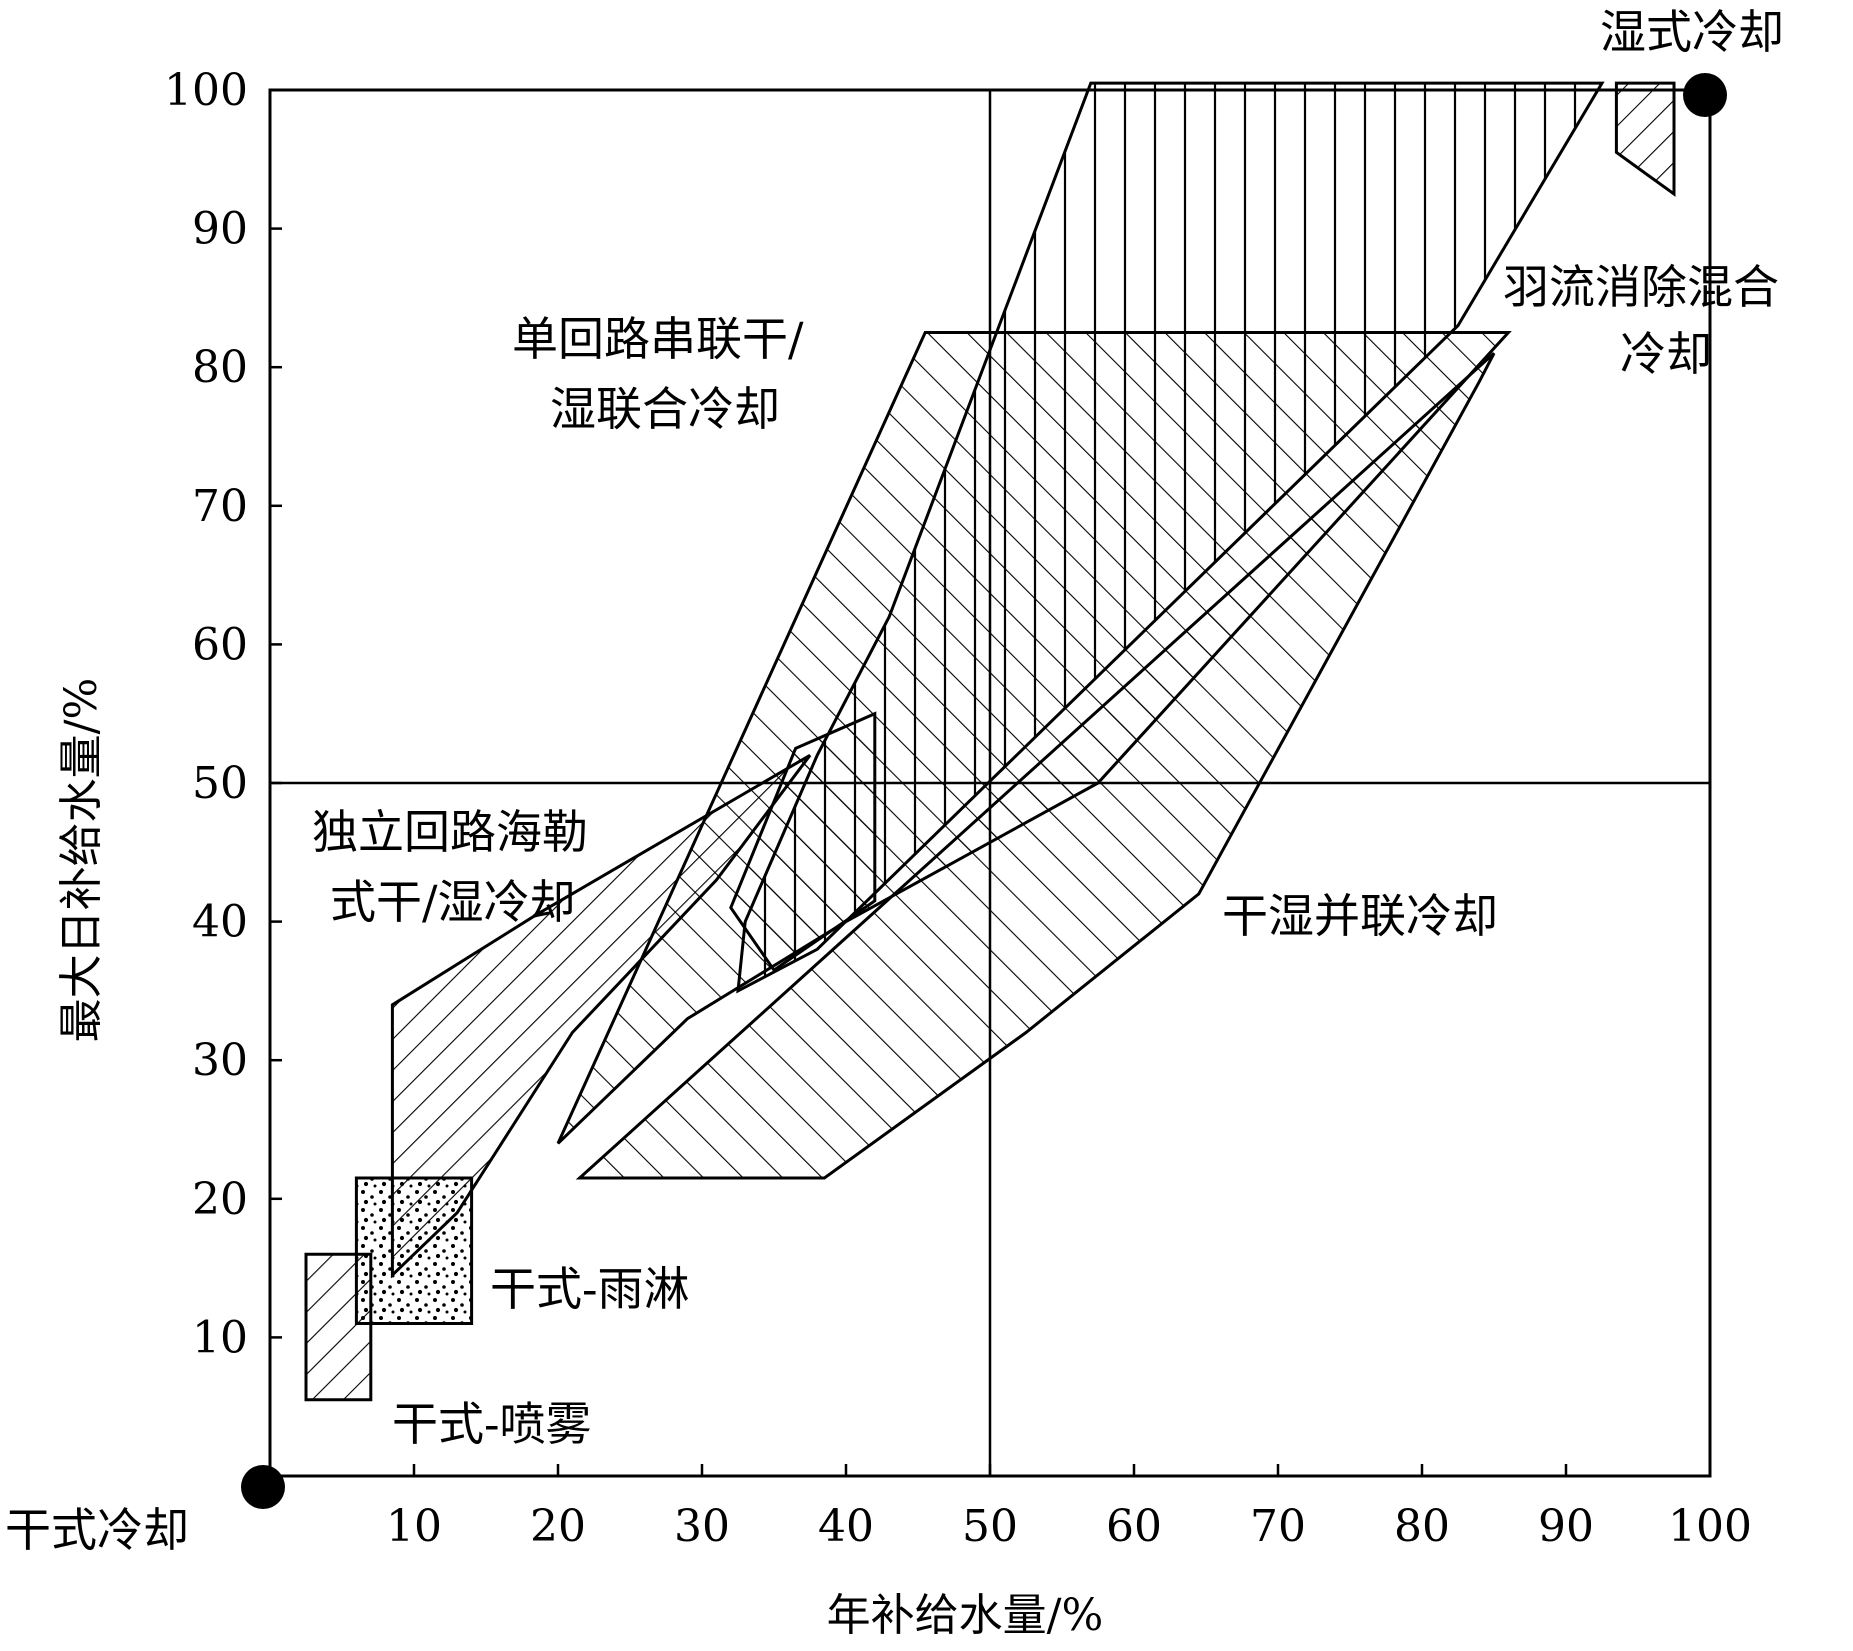 The image size is (1853, 1651). I want to click on series-label-line2: 湿联合冷却, so click(665, 409).